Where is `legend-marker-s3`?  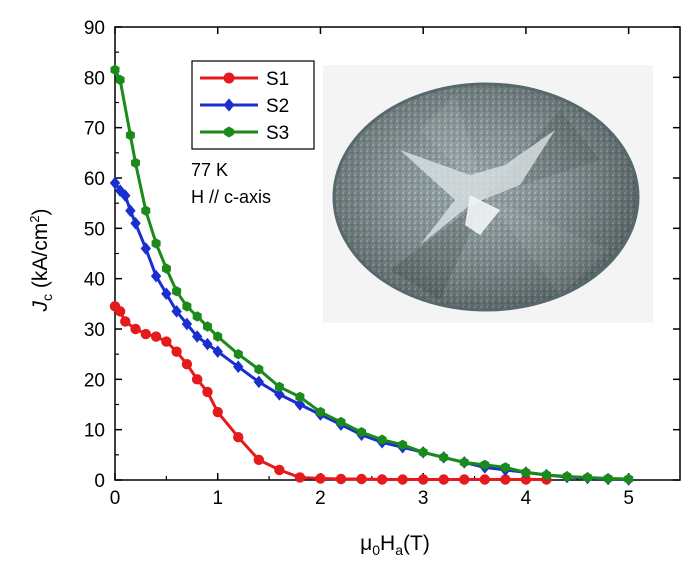
legend-marker-s3 is located at coordinates (229, 132).